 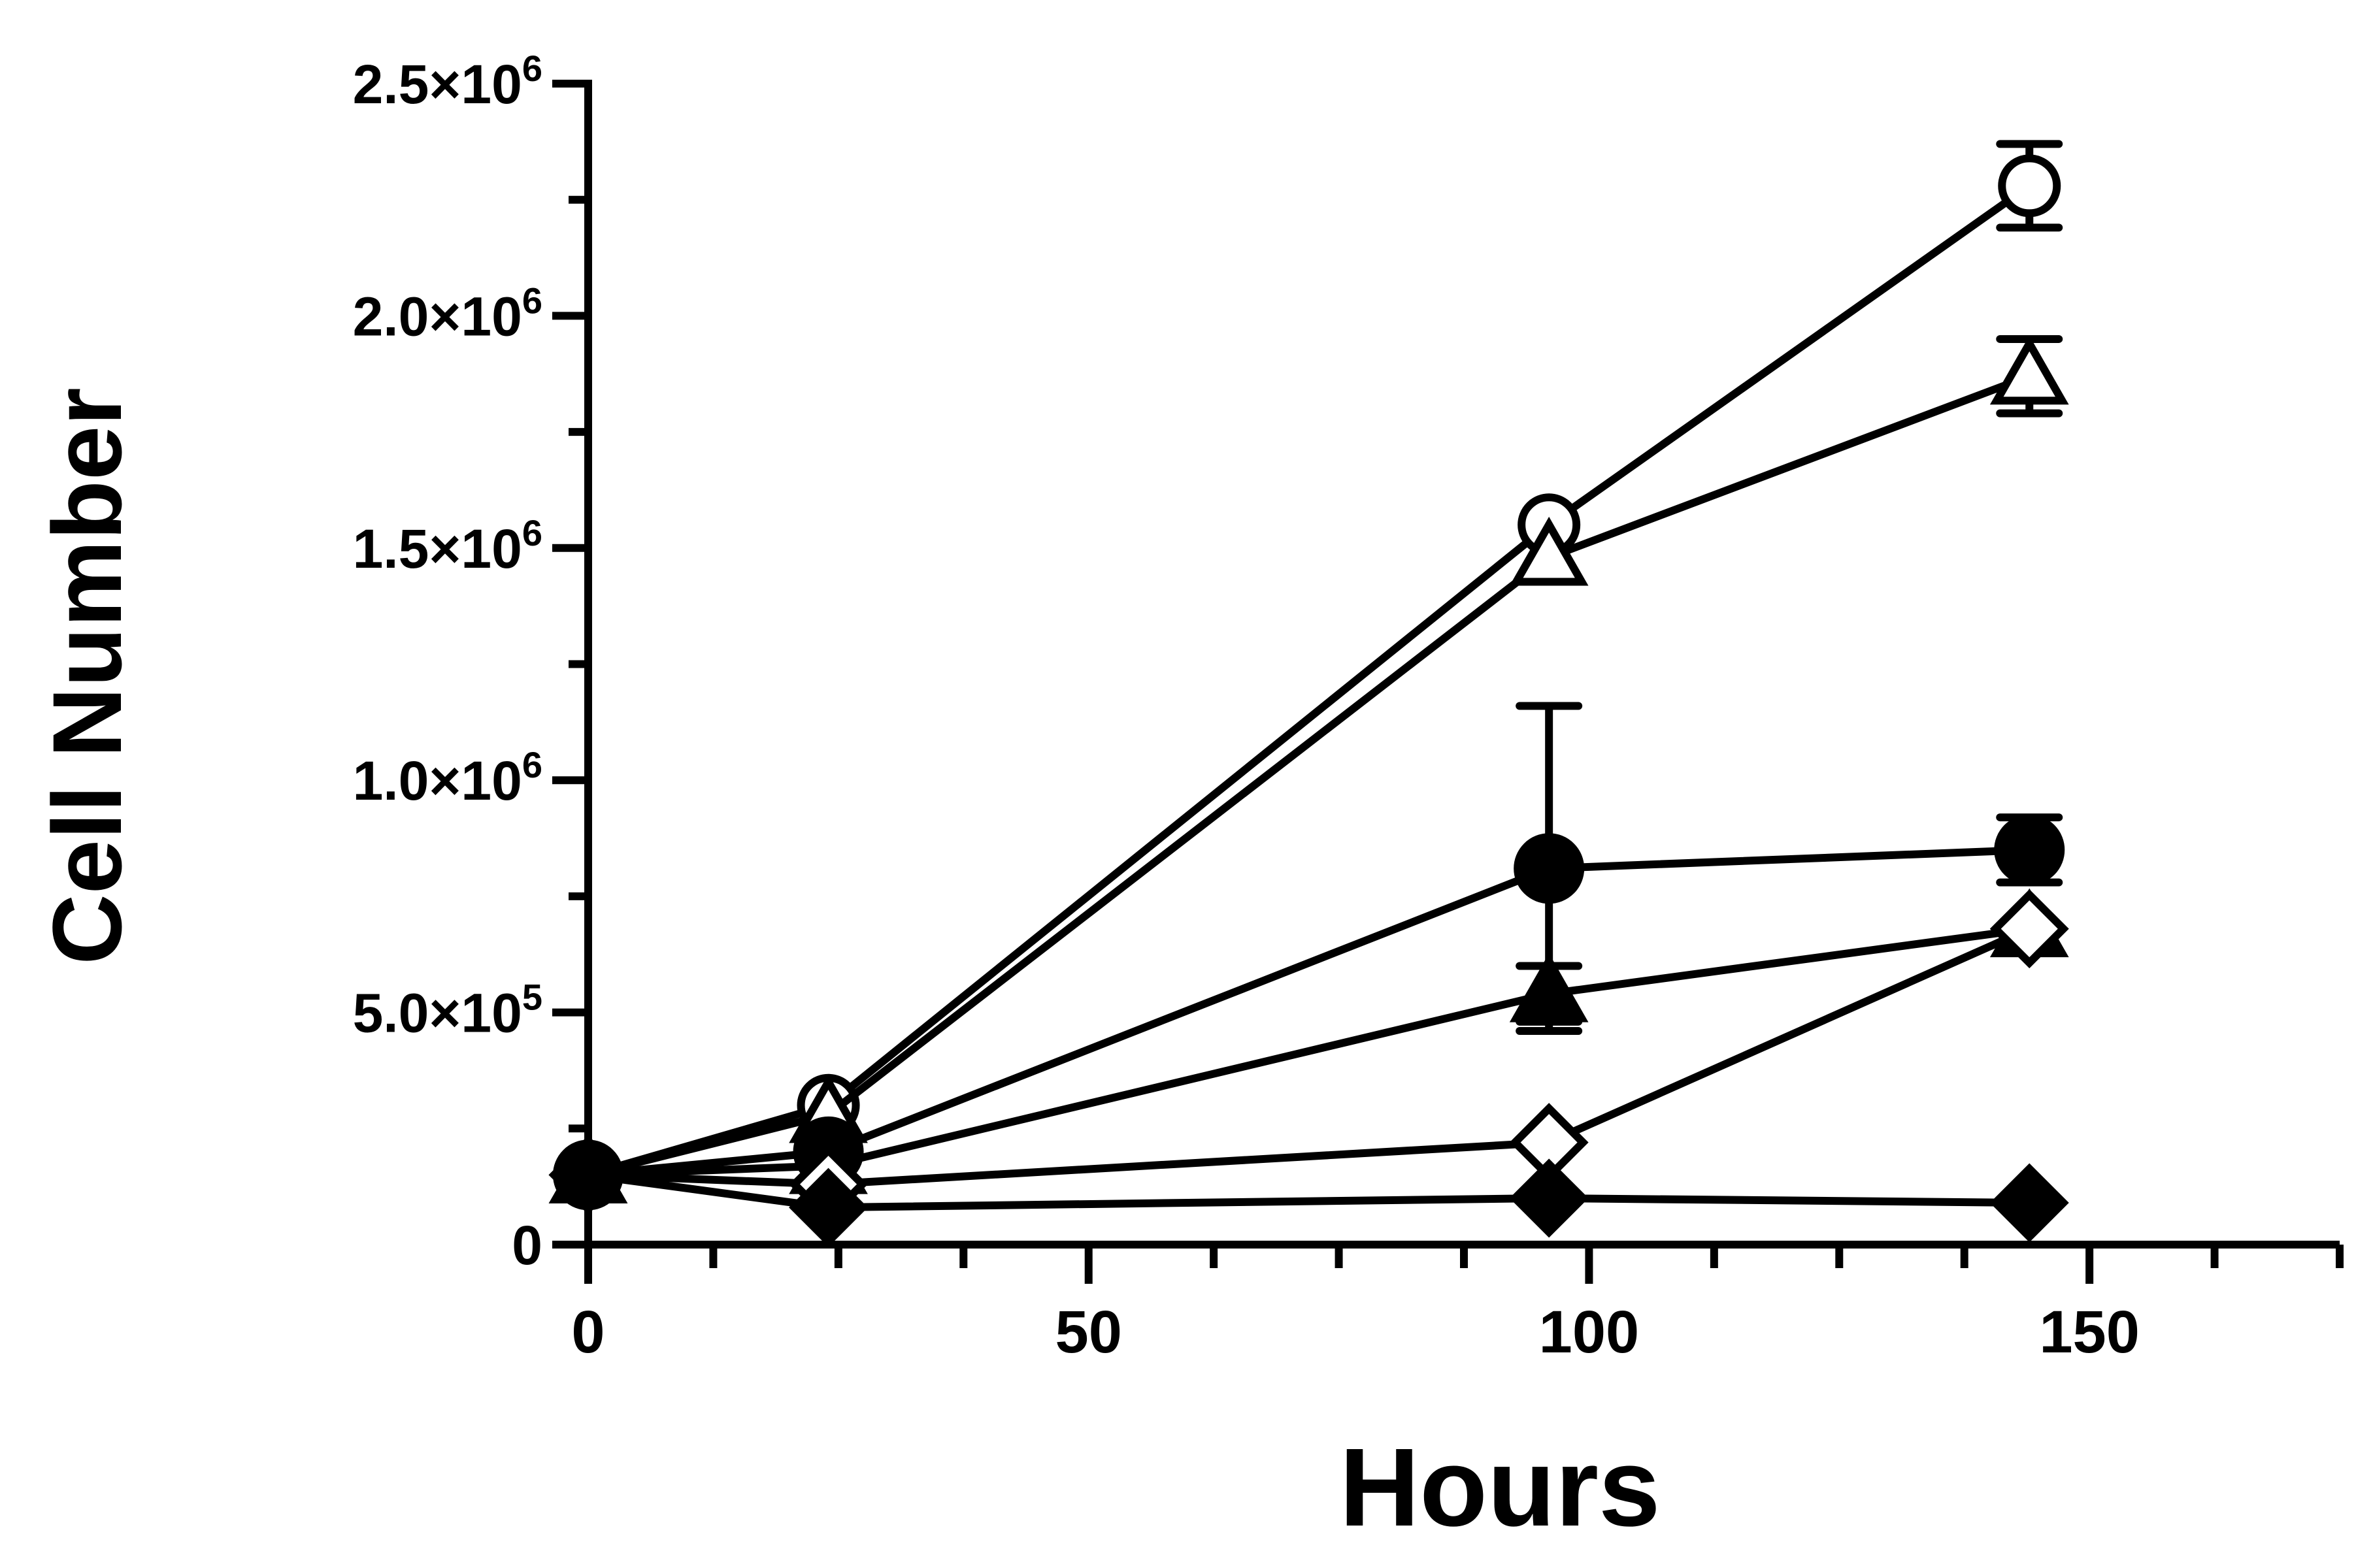 I want to click on y-tick-label: 2.0×10⁶, so click(x=447, y=313).